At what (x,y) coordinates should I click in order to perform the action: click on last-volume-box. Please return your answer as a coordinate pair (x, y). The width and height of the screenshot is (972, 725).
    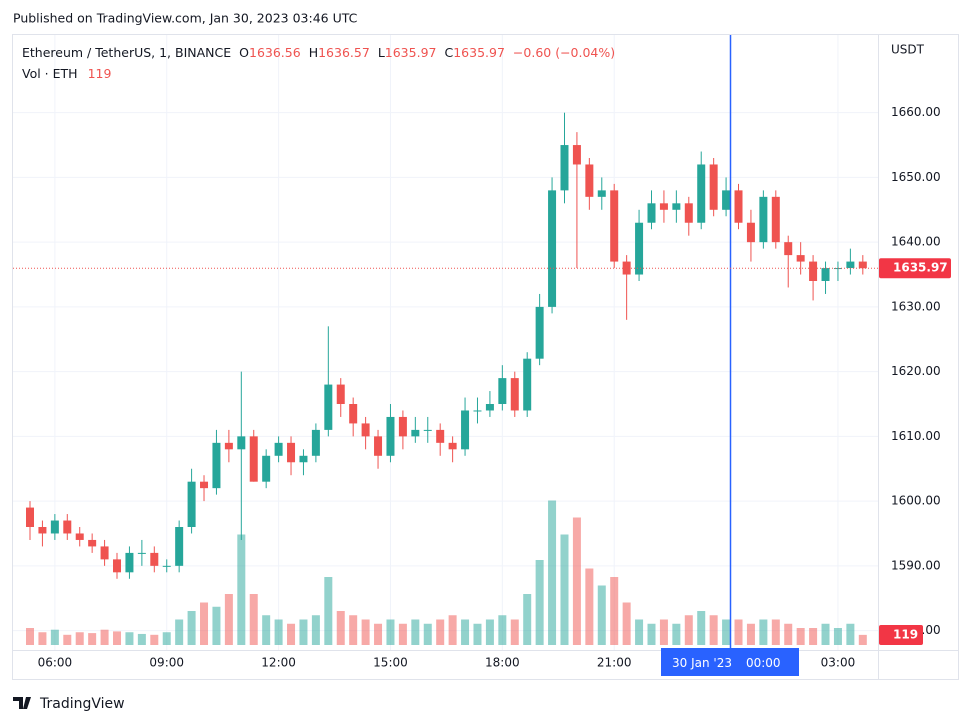
    Looking at the image, I should click on (901, 635).